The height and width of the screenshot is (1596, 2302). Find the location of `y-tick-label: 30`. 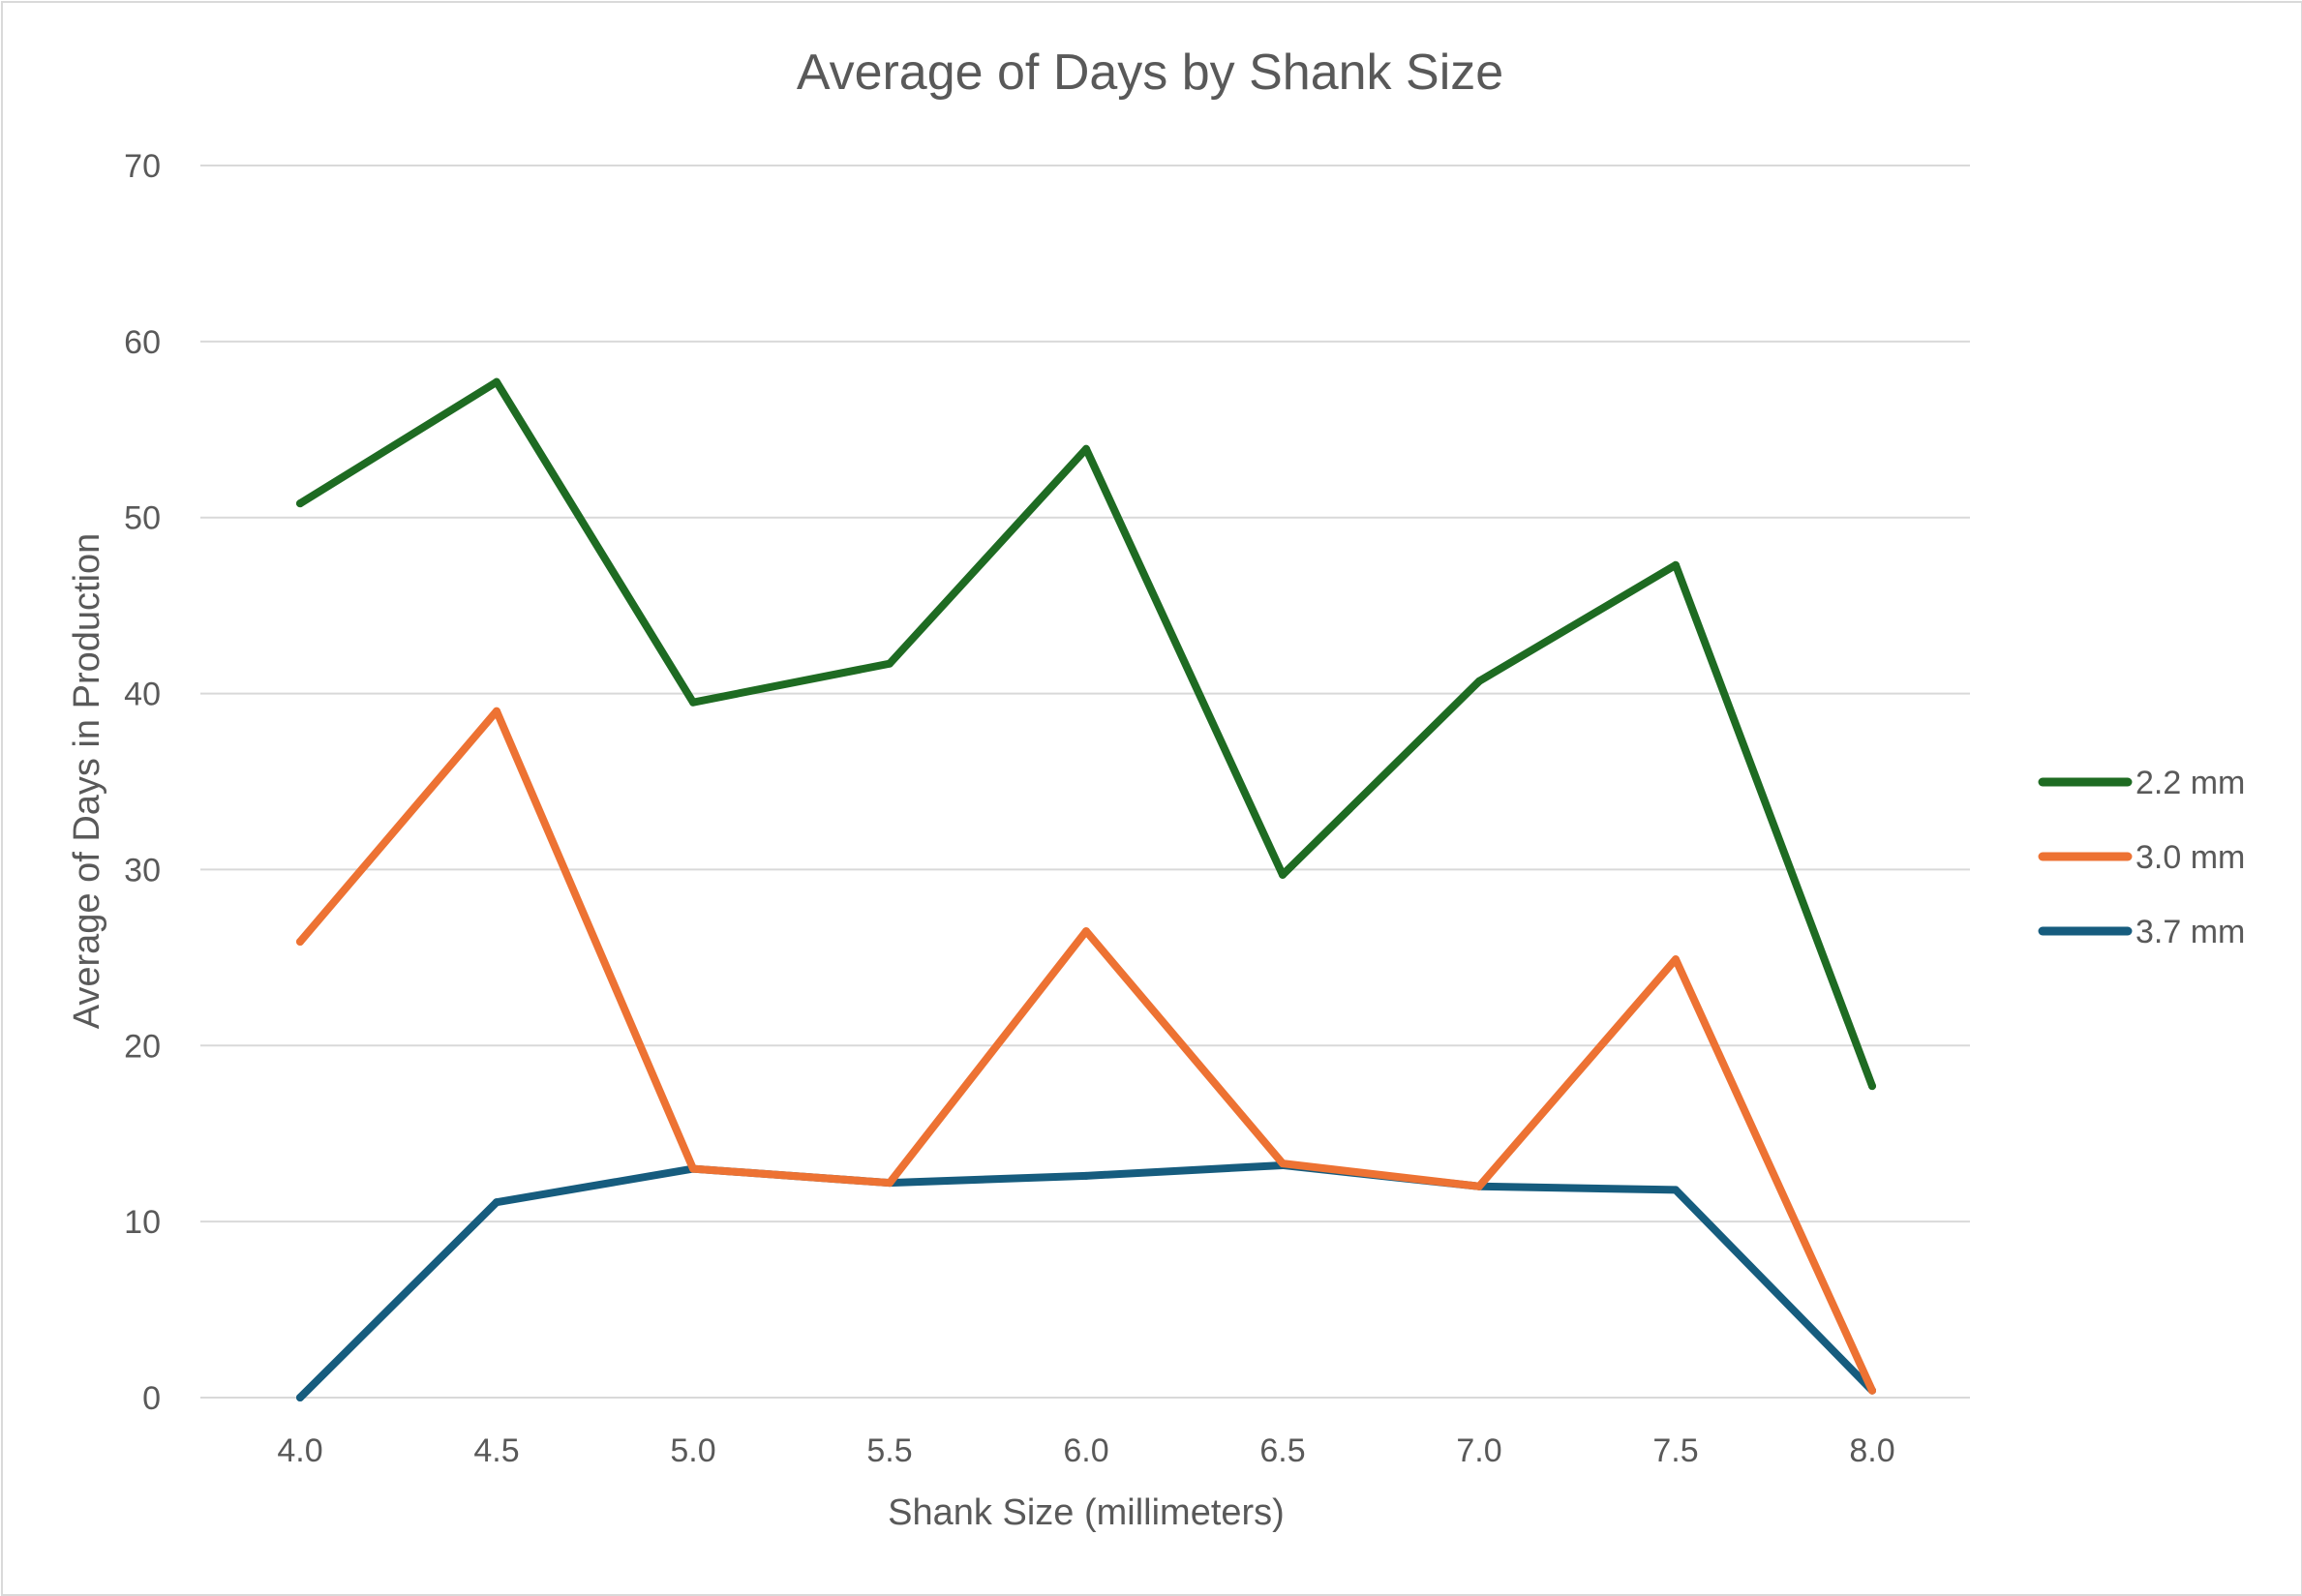

y-tick-label: 30 is located at coordinates (142, 870).